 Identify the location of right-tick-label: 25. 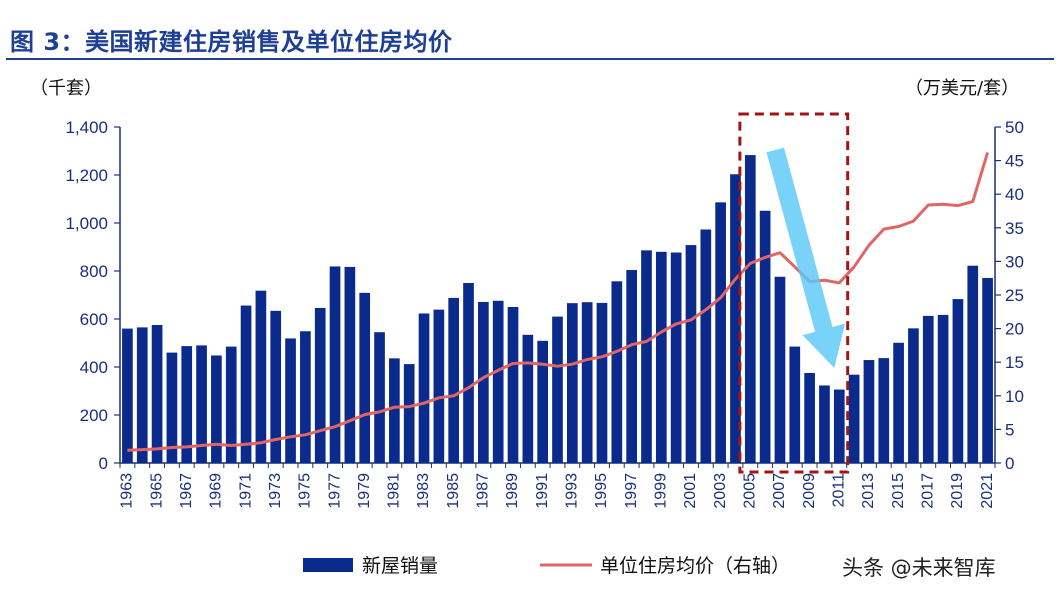
(1014, 295).